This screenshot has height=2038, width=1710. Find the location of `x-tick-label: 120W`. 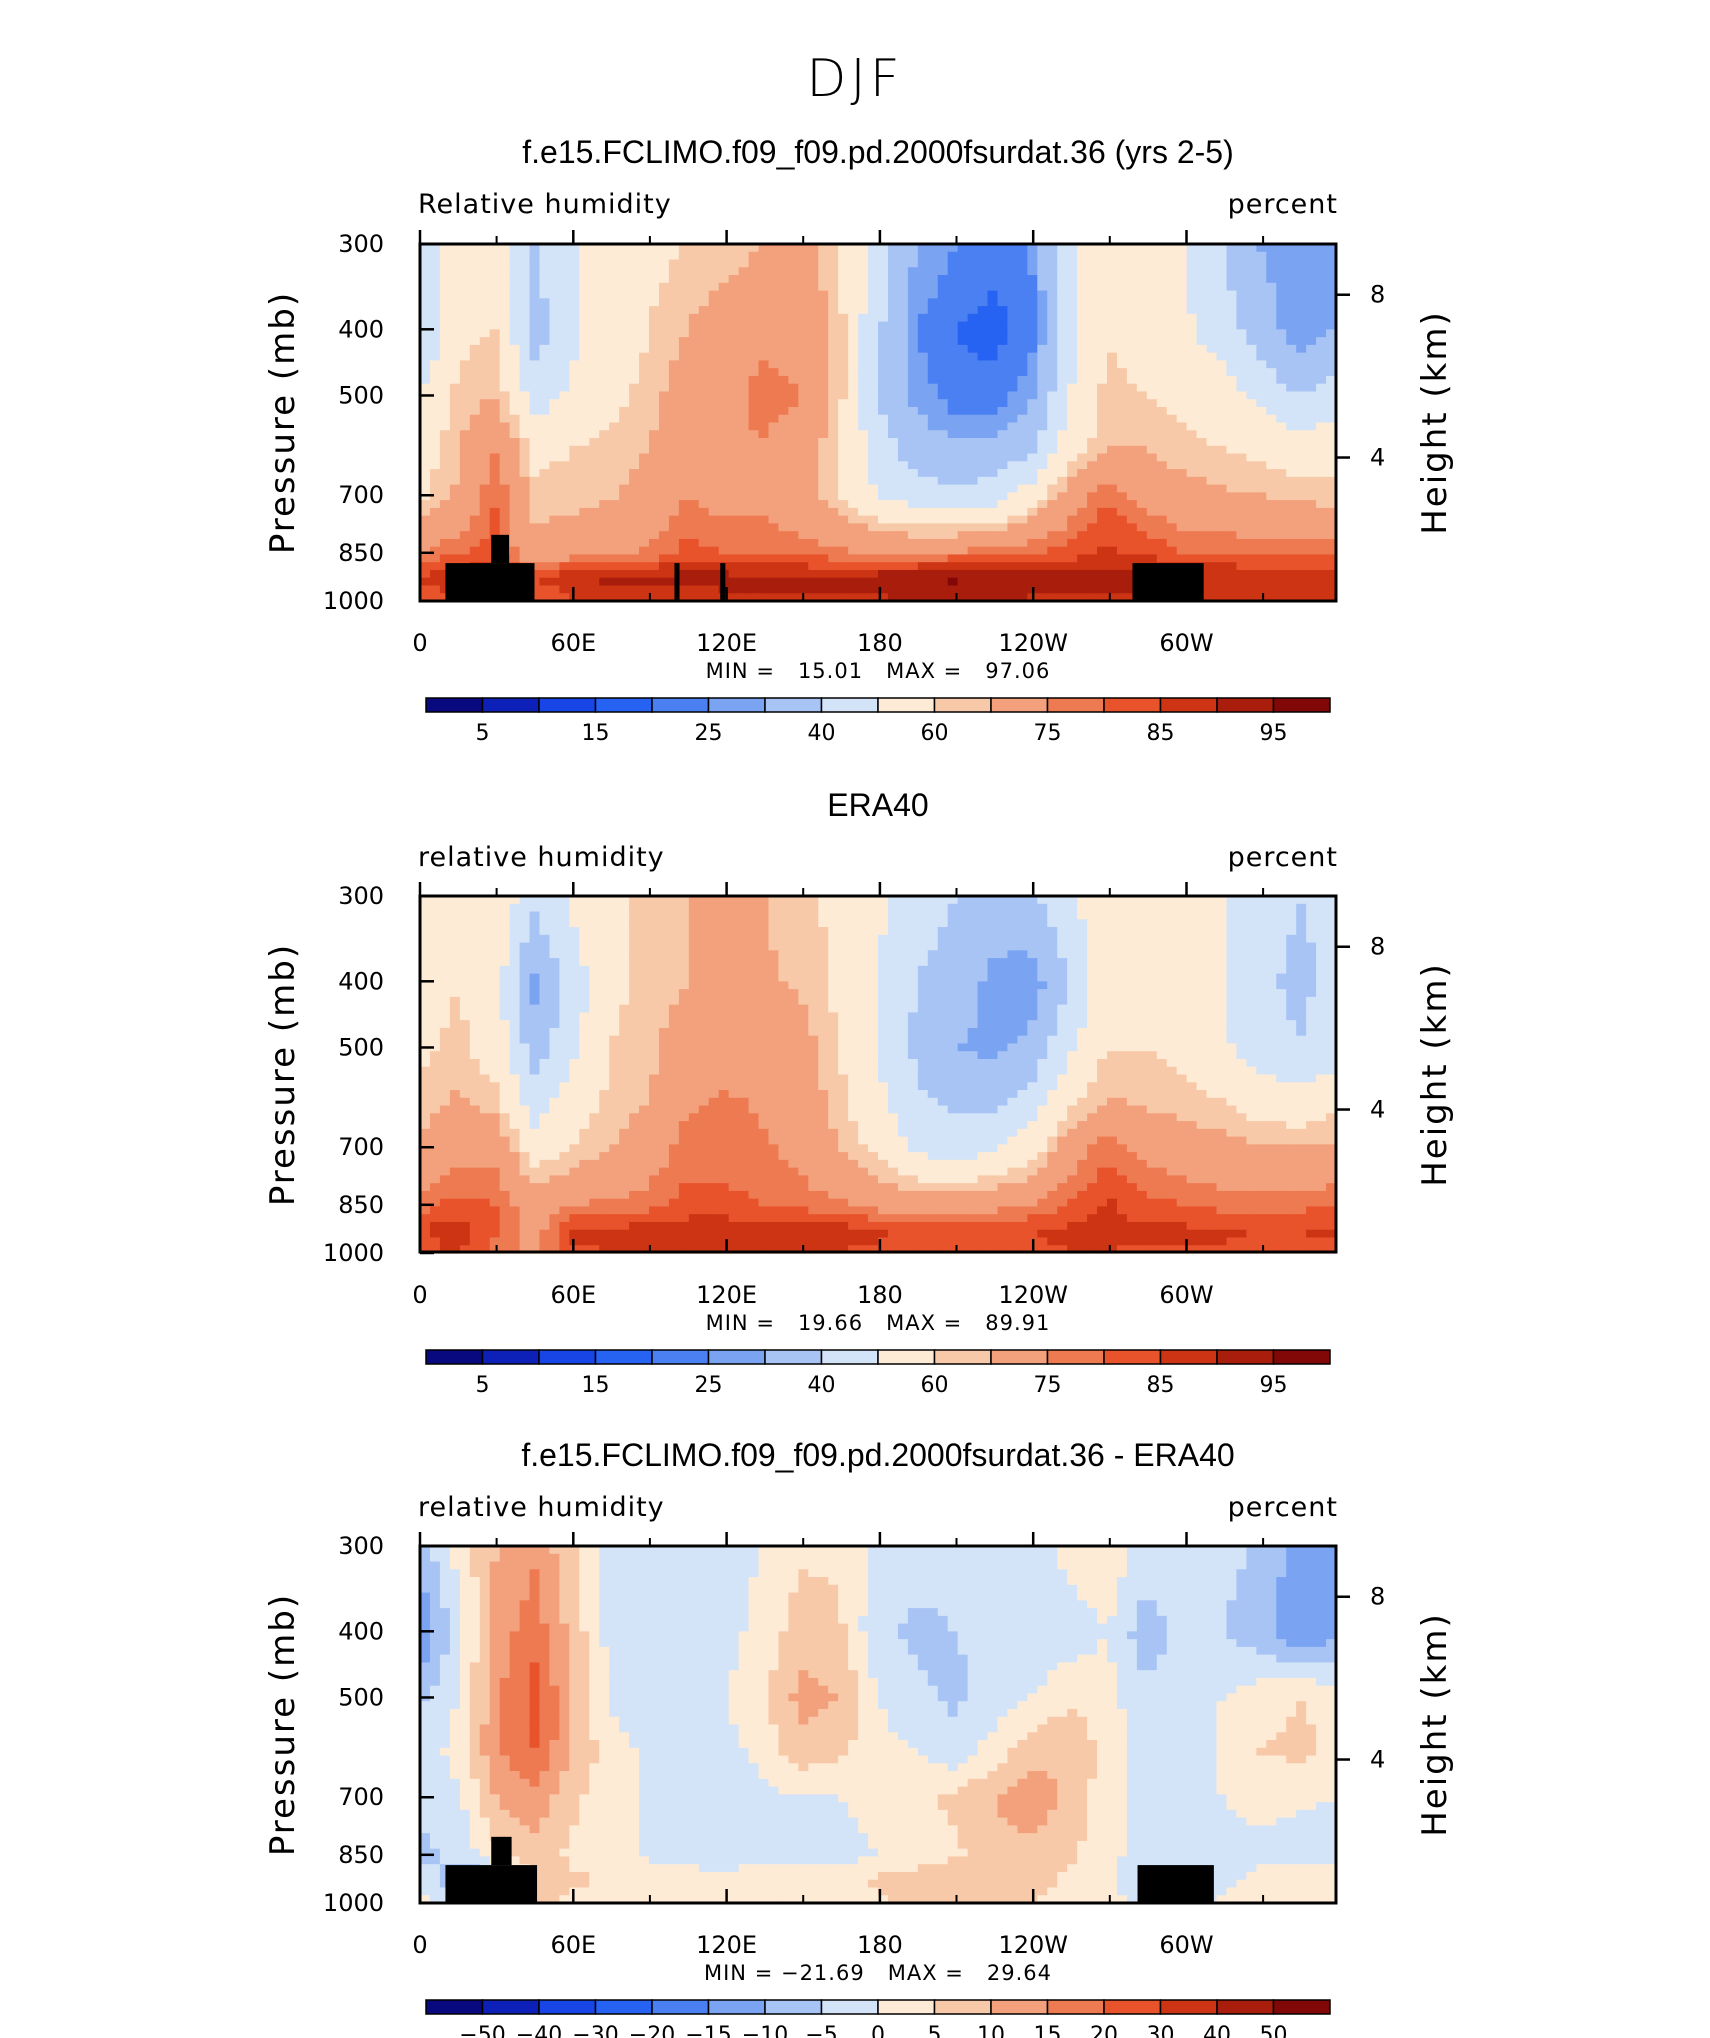

x-tick-label: 120W is located at coordinates (1033, 643).